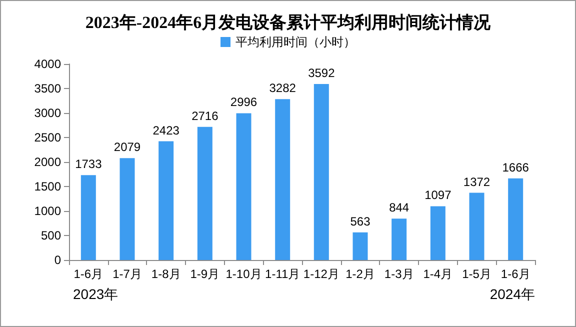 This screenshot has width=576, height=327. What do you see at coordinates (399, 207) in the screenshot?
I see `data-label: 844` at bounding box center [399, 207].